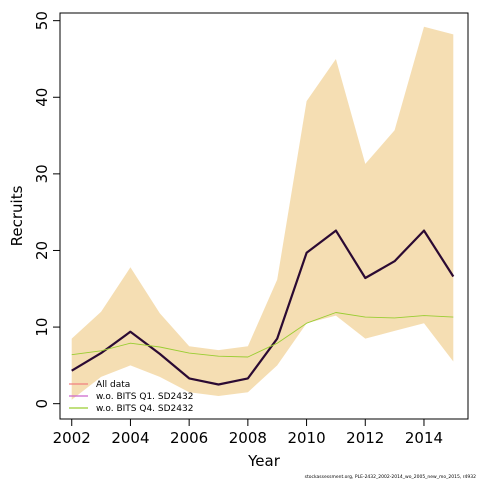 Image resolution: width=480 pixels, height=480 pixels. I want to click on y-tick-label: 20, so click(42, 250).